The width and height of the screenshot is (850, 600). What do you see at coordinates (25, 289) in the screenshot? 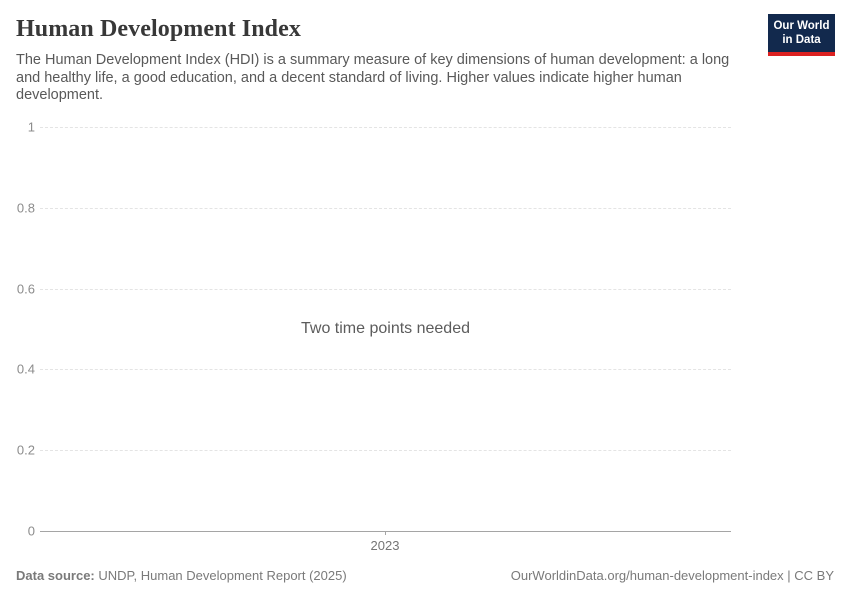
I see `y-axis-tick-label: 0.6` at bounding box center [25, 289].